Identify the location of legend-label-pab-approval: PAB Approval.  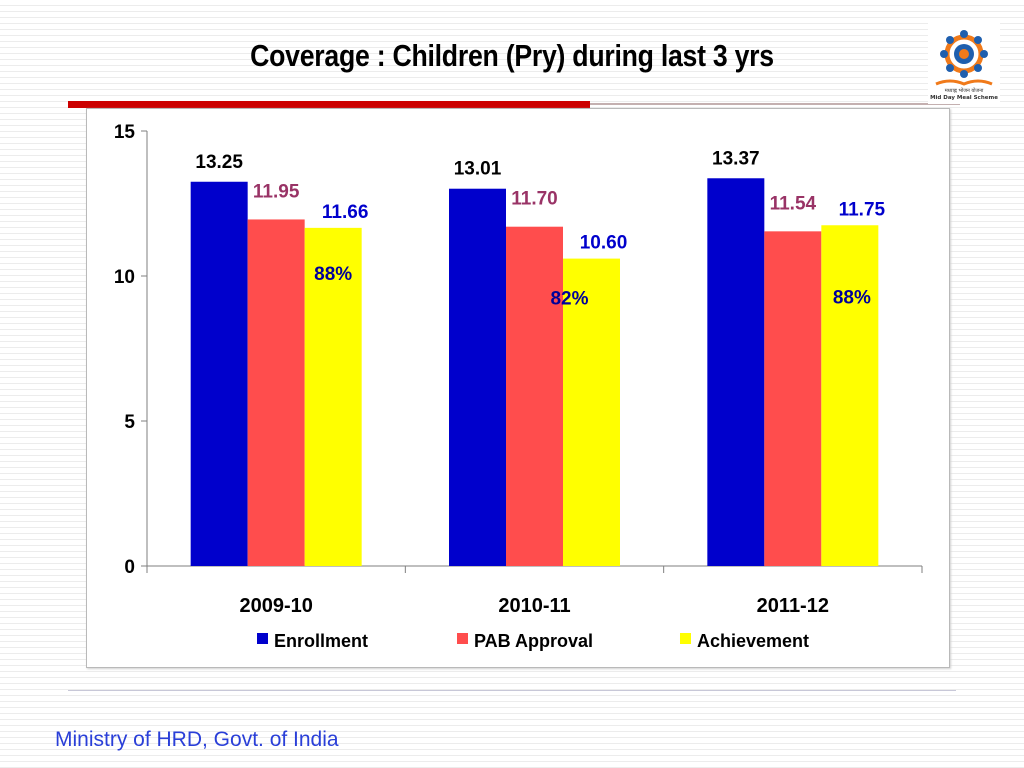
(533, 641).